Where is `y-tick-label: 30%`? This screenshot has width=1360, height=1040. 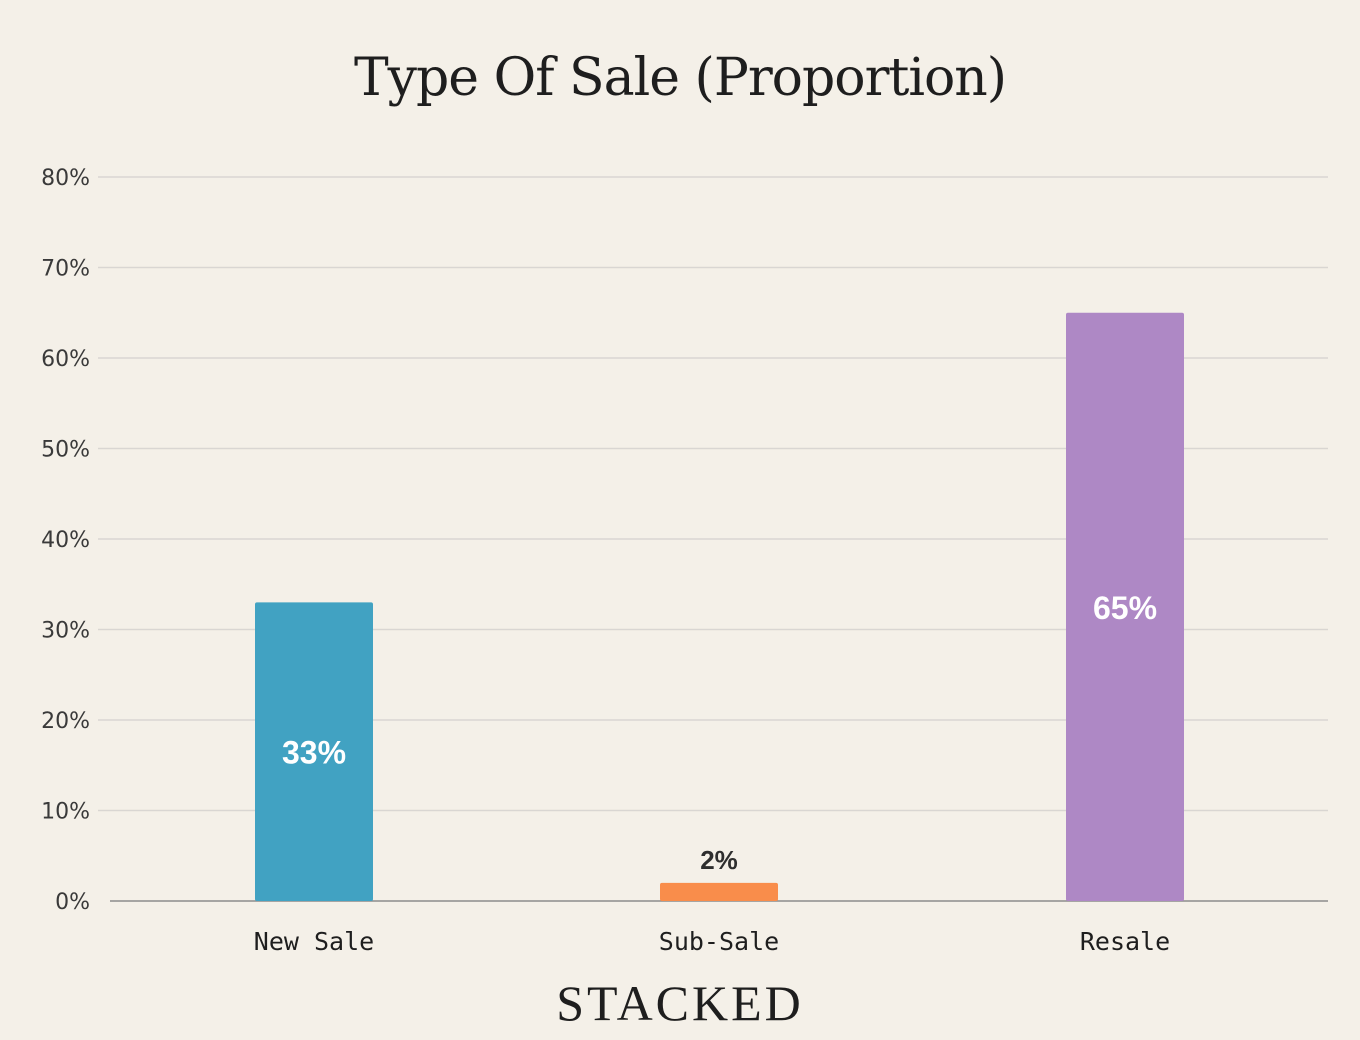
y-tick-label: 30% is located at coordinates (65, 631).